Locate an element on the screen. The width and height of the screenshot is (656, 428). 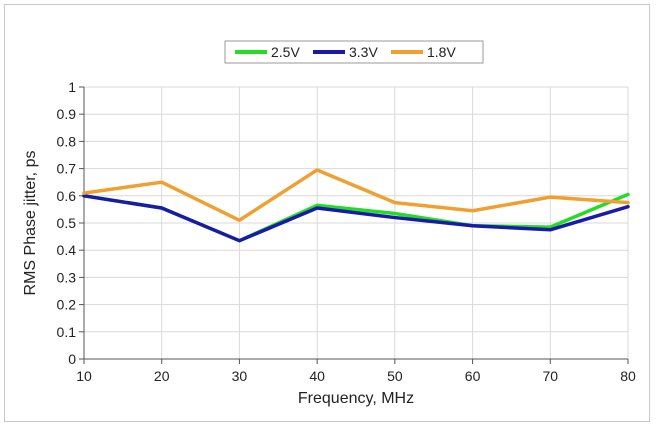
y-tick-label: 0.6 is located at coordinates (67, 196).